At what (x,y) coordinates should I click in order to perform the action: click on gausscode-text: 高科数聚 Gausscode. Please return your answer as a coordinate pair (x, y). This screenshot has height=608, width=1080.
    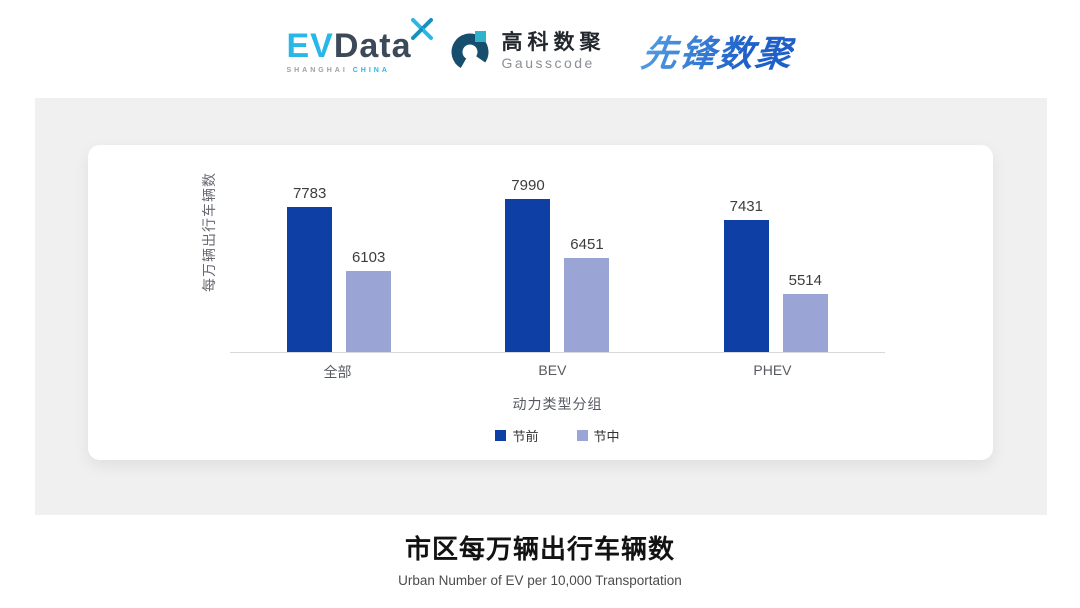
    Looking at the image, I should click on (554, 51).